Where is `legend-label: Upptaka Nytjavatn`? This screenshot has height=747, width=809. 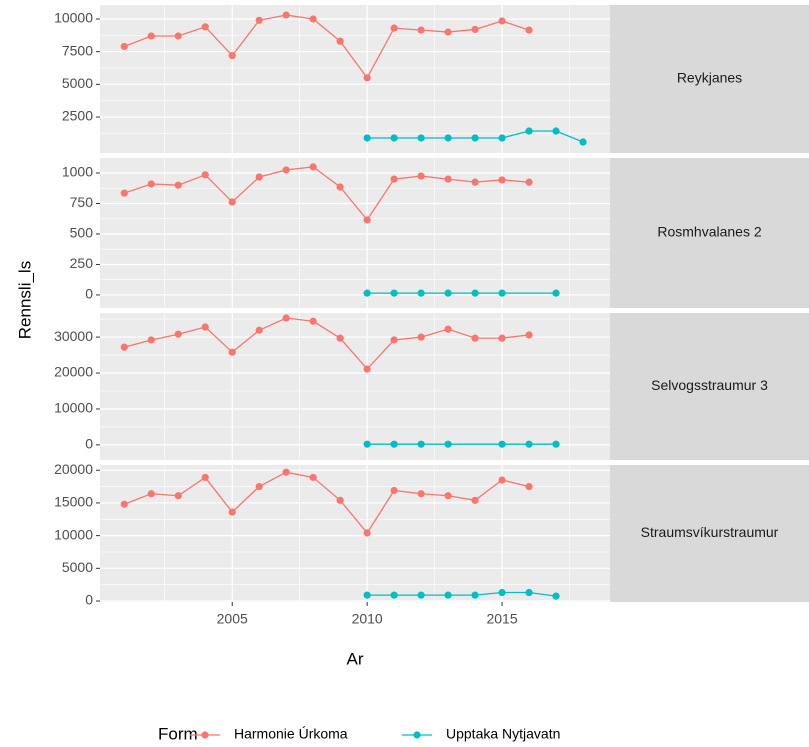
legend-label: Upptaka Nytjavatn is located at coordinates (503, 734).